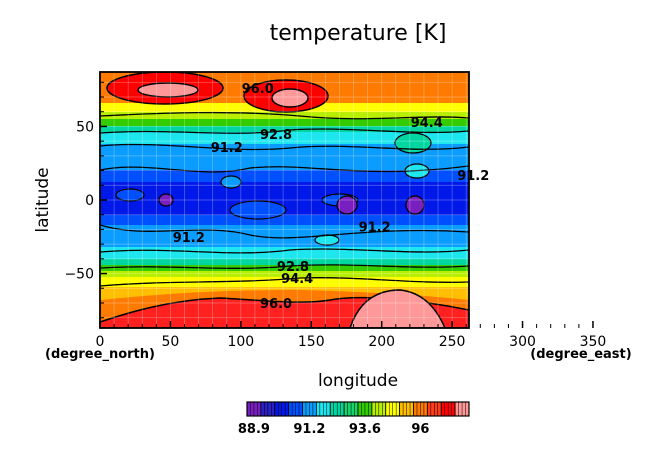  I want to click on band-south-lightblue, so click(284, 236).